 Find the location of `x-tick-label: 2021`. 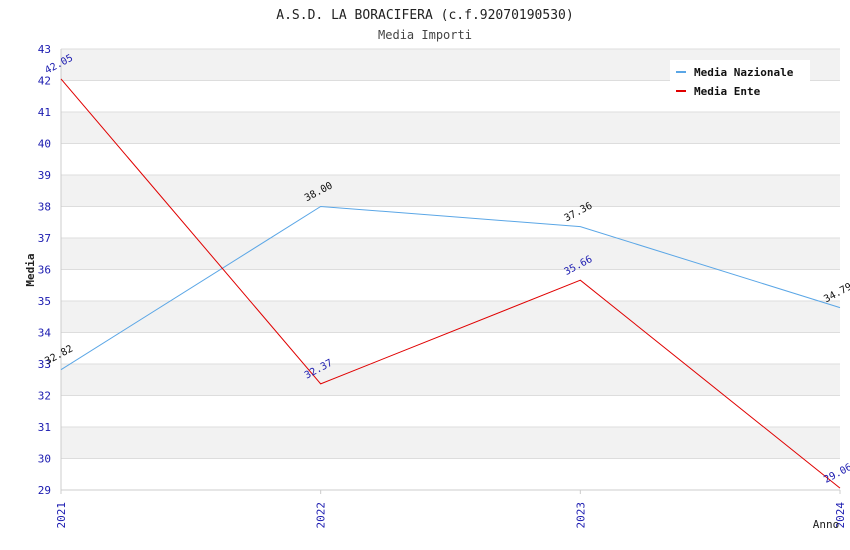

x-tick-label: 2021 is located at coordinates (61, 515).